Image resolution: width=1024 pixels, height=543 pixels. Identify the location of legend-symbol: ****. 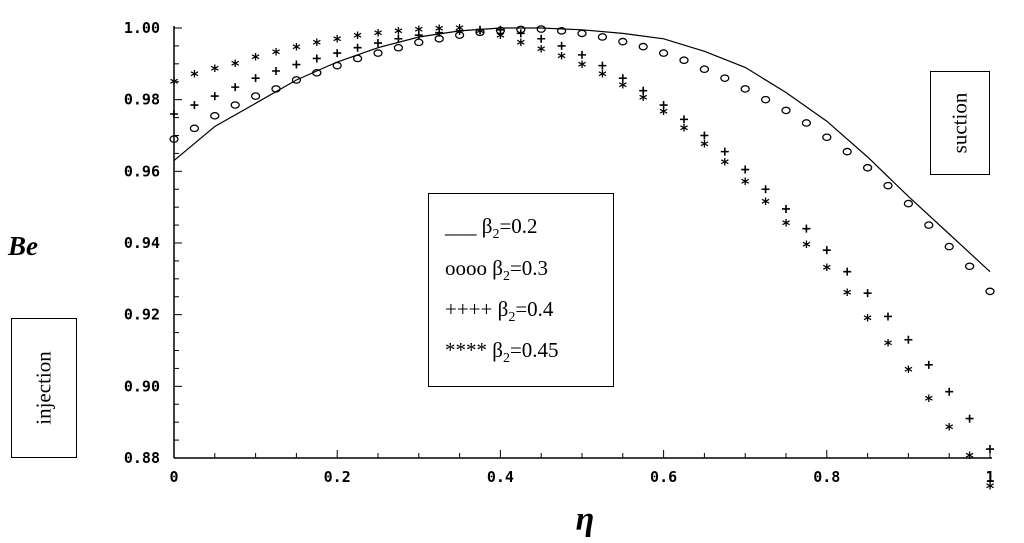
(466, 350).